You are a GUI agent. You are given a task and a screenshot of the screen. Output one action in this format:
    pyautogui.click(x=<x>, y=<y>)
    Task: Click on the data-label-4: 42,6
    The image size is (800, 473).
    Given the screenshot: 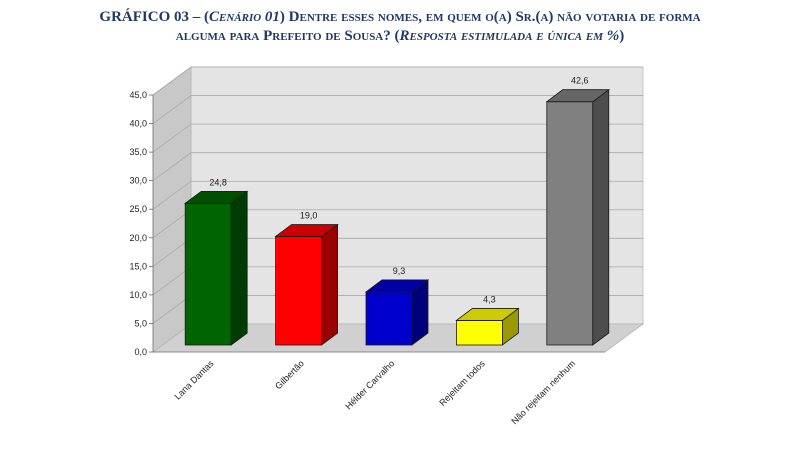 What is the action you would take?
    pyautogui.click(x=580, y=81)
    